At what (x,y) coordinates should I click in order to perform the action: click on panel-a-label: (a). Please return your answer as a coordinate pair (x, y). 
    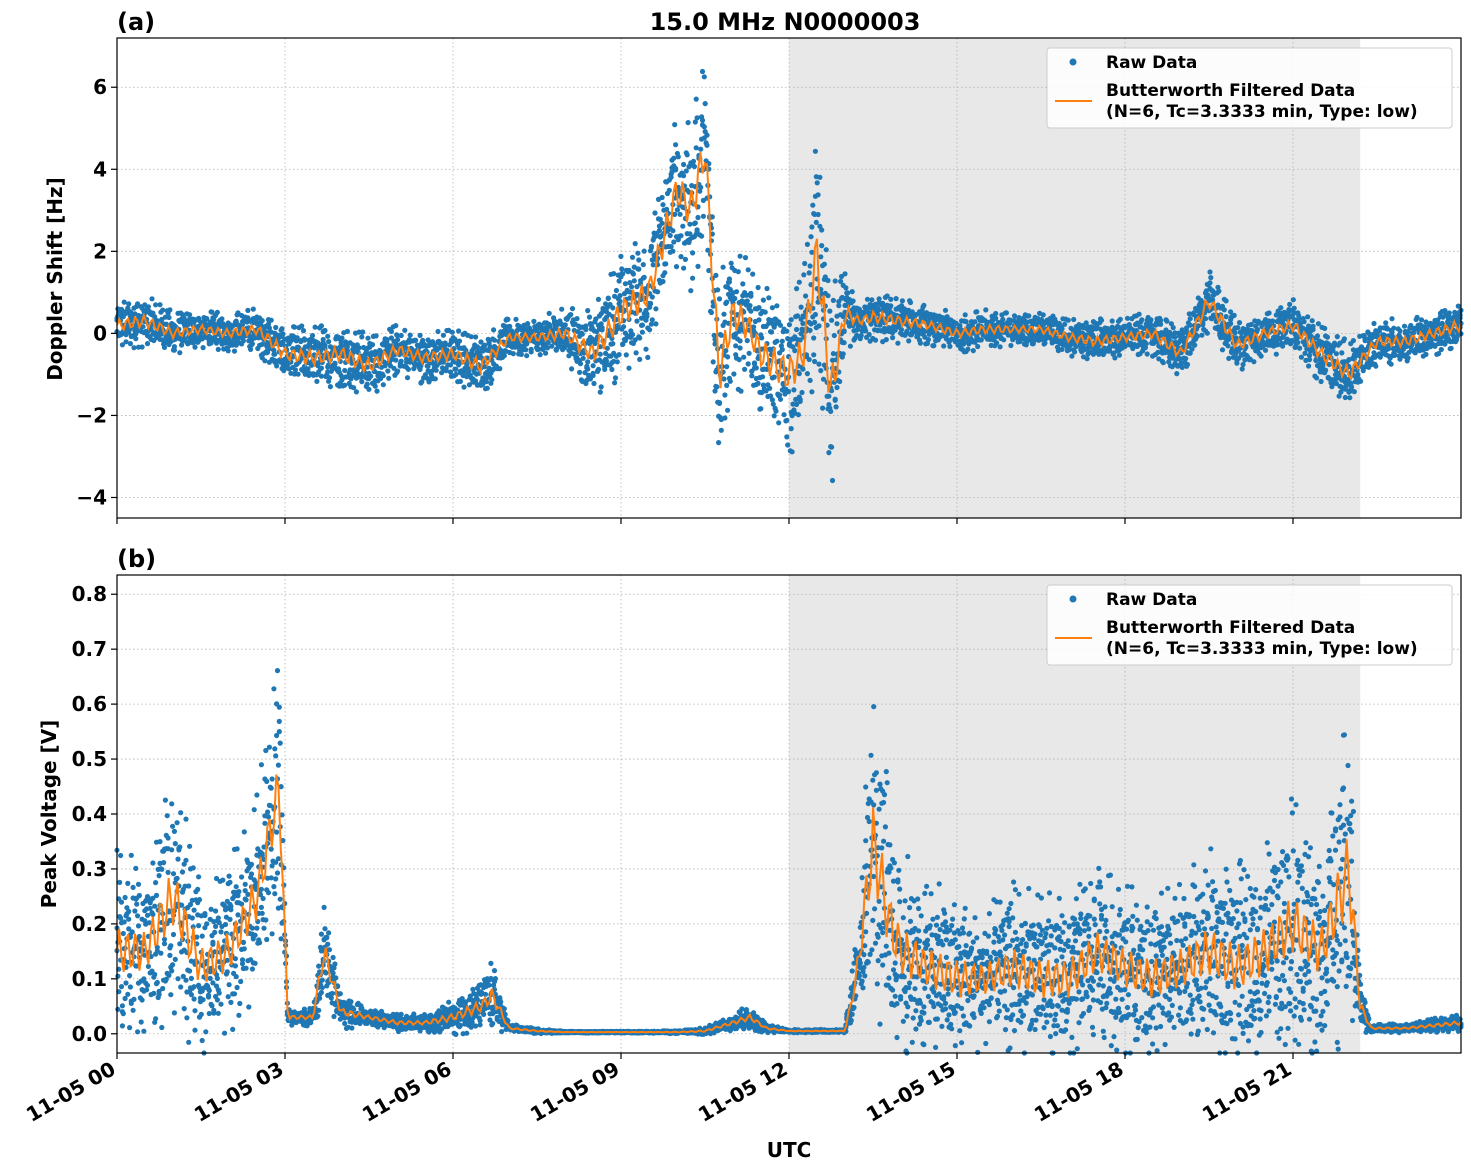
    Looking at the image, I should click on (136, 22).